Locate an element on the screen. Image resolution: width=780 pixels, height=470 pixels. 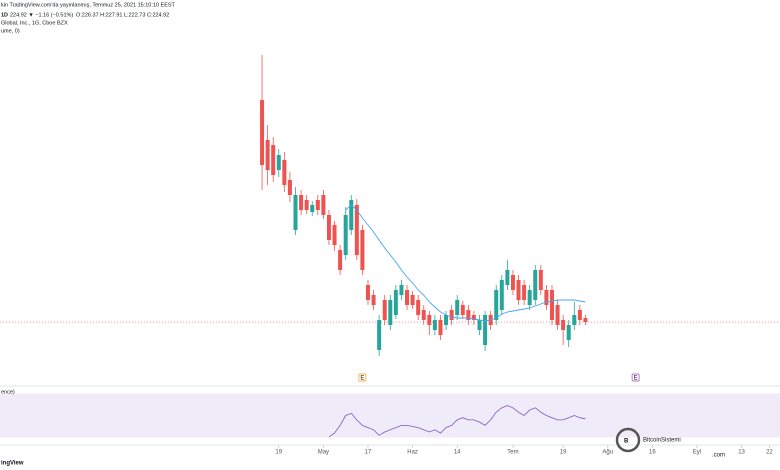
watermark: B BitcoinSistemi .com is located at coordinates (670, 443).